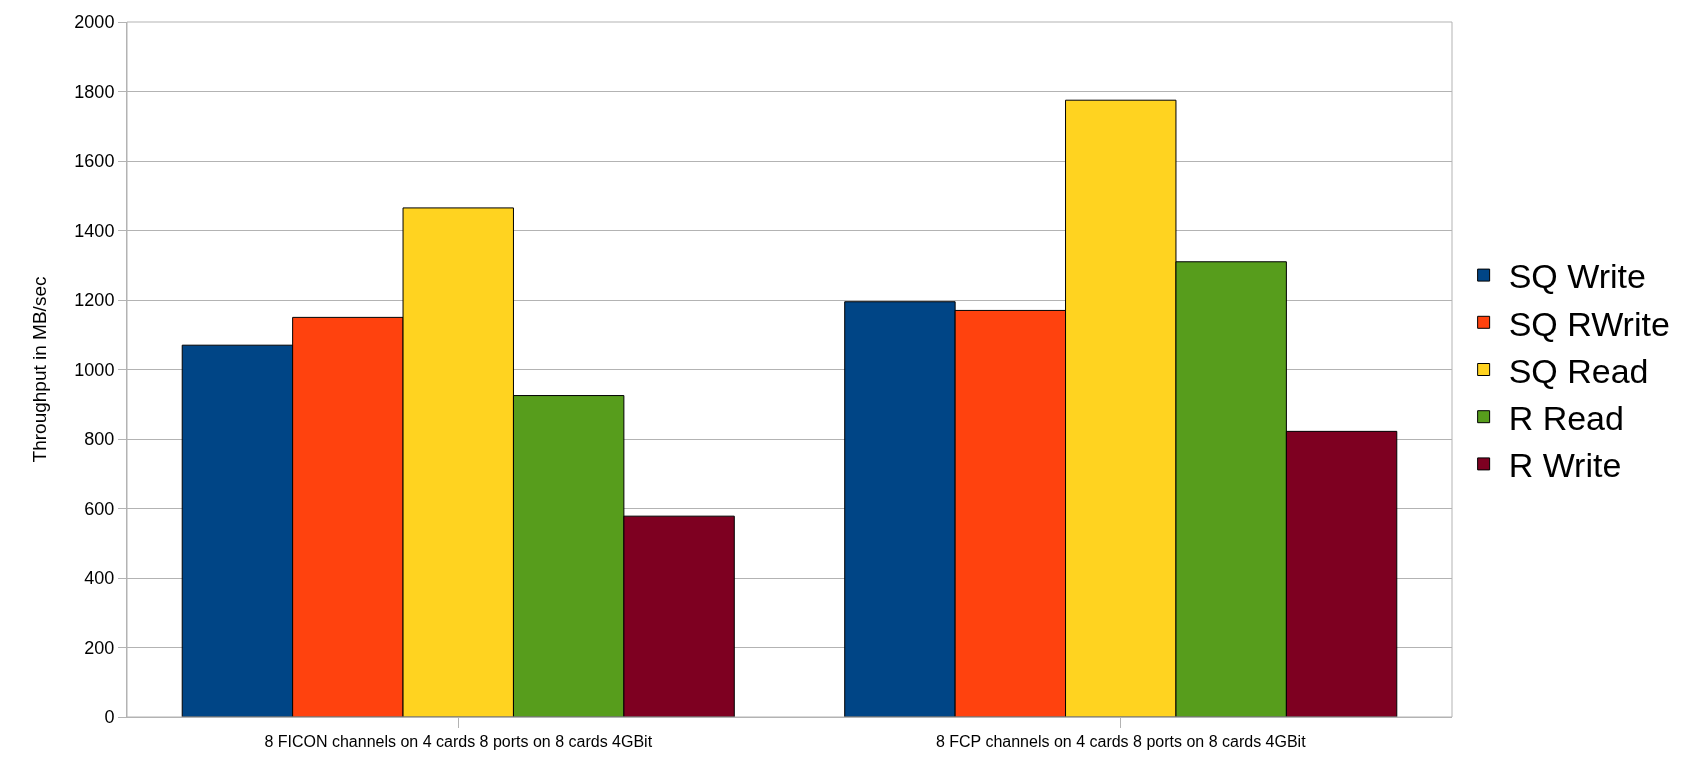 This screenshot has width=1707, height=781. What do you see at coordinates (1121, 742) in the screenshot?
I see `x-tick-label: 8 FCP channels on 4 cards 8 ports on 8 cards 4GBit` at bounding box center [1121, 742].